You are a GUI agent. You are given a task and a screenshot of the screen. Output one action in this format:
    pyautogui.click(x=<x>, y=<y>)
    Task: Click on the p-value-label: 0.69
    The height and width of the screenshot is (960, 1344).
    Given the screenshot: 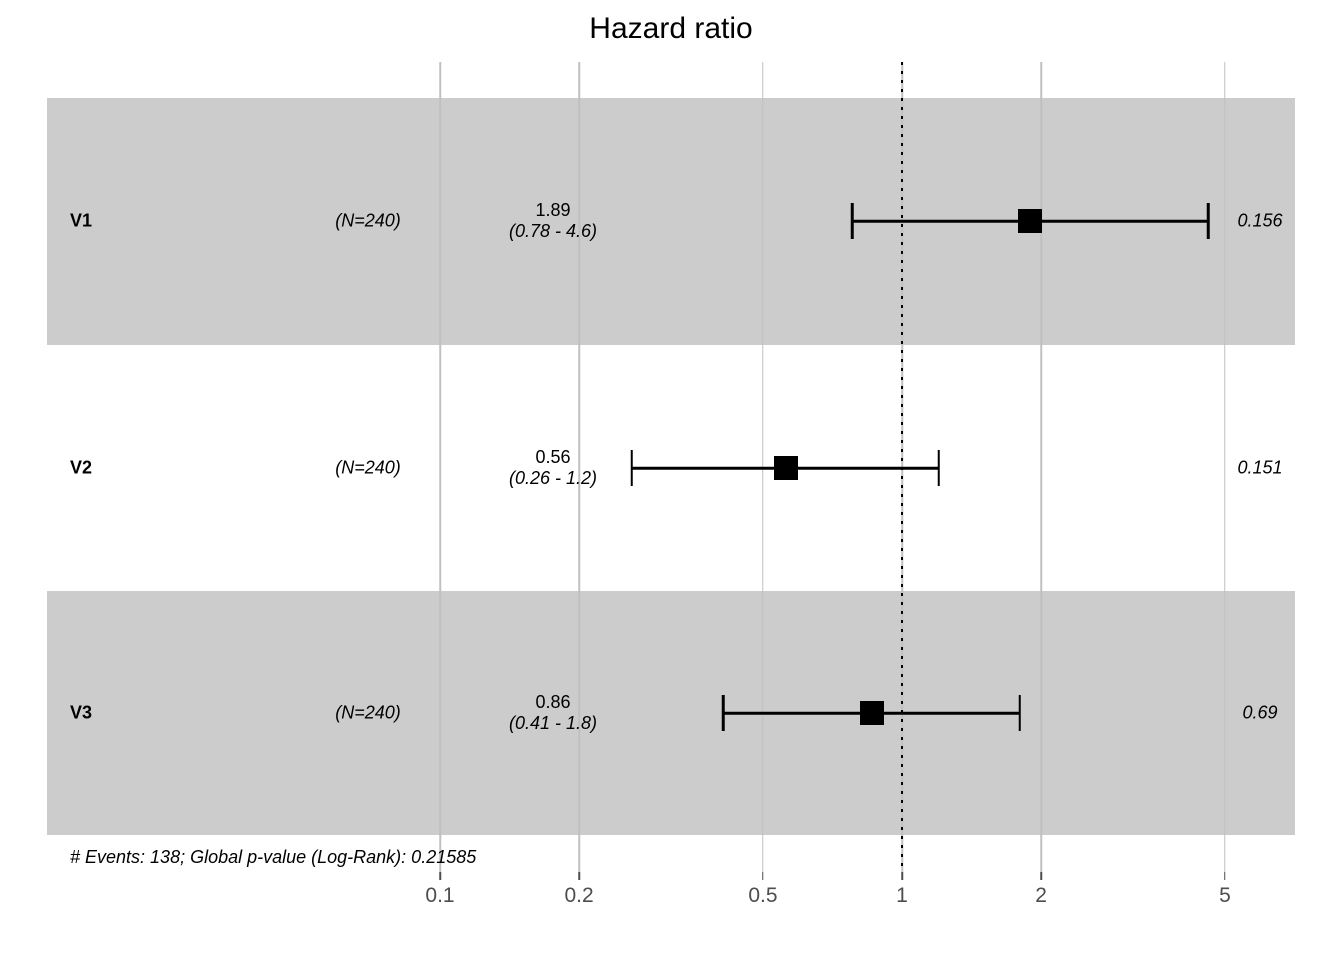 What is the action you would take?
    pyautogui.click(x=1260, y=712)
    